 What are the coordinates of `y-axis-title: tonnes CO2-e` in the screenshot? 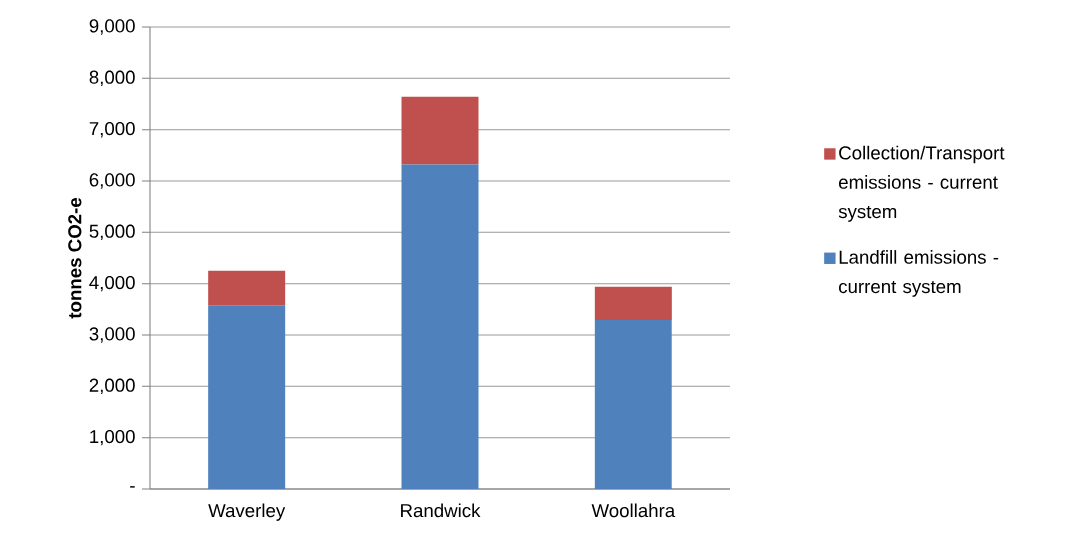 It's located at (75, 258).